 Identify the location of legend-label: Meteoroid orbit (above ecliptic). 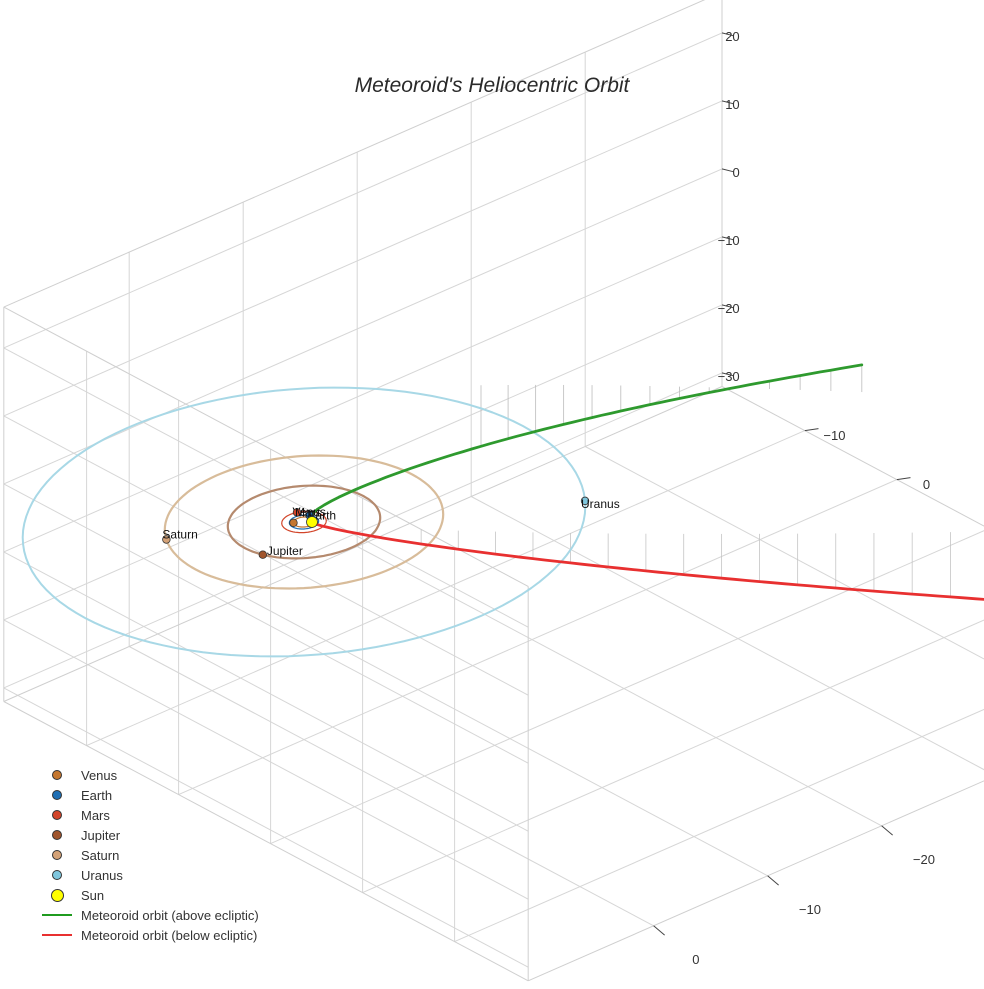
(170, 915).